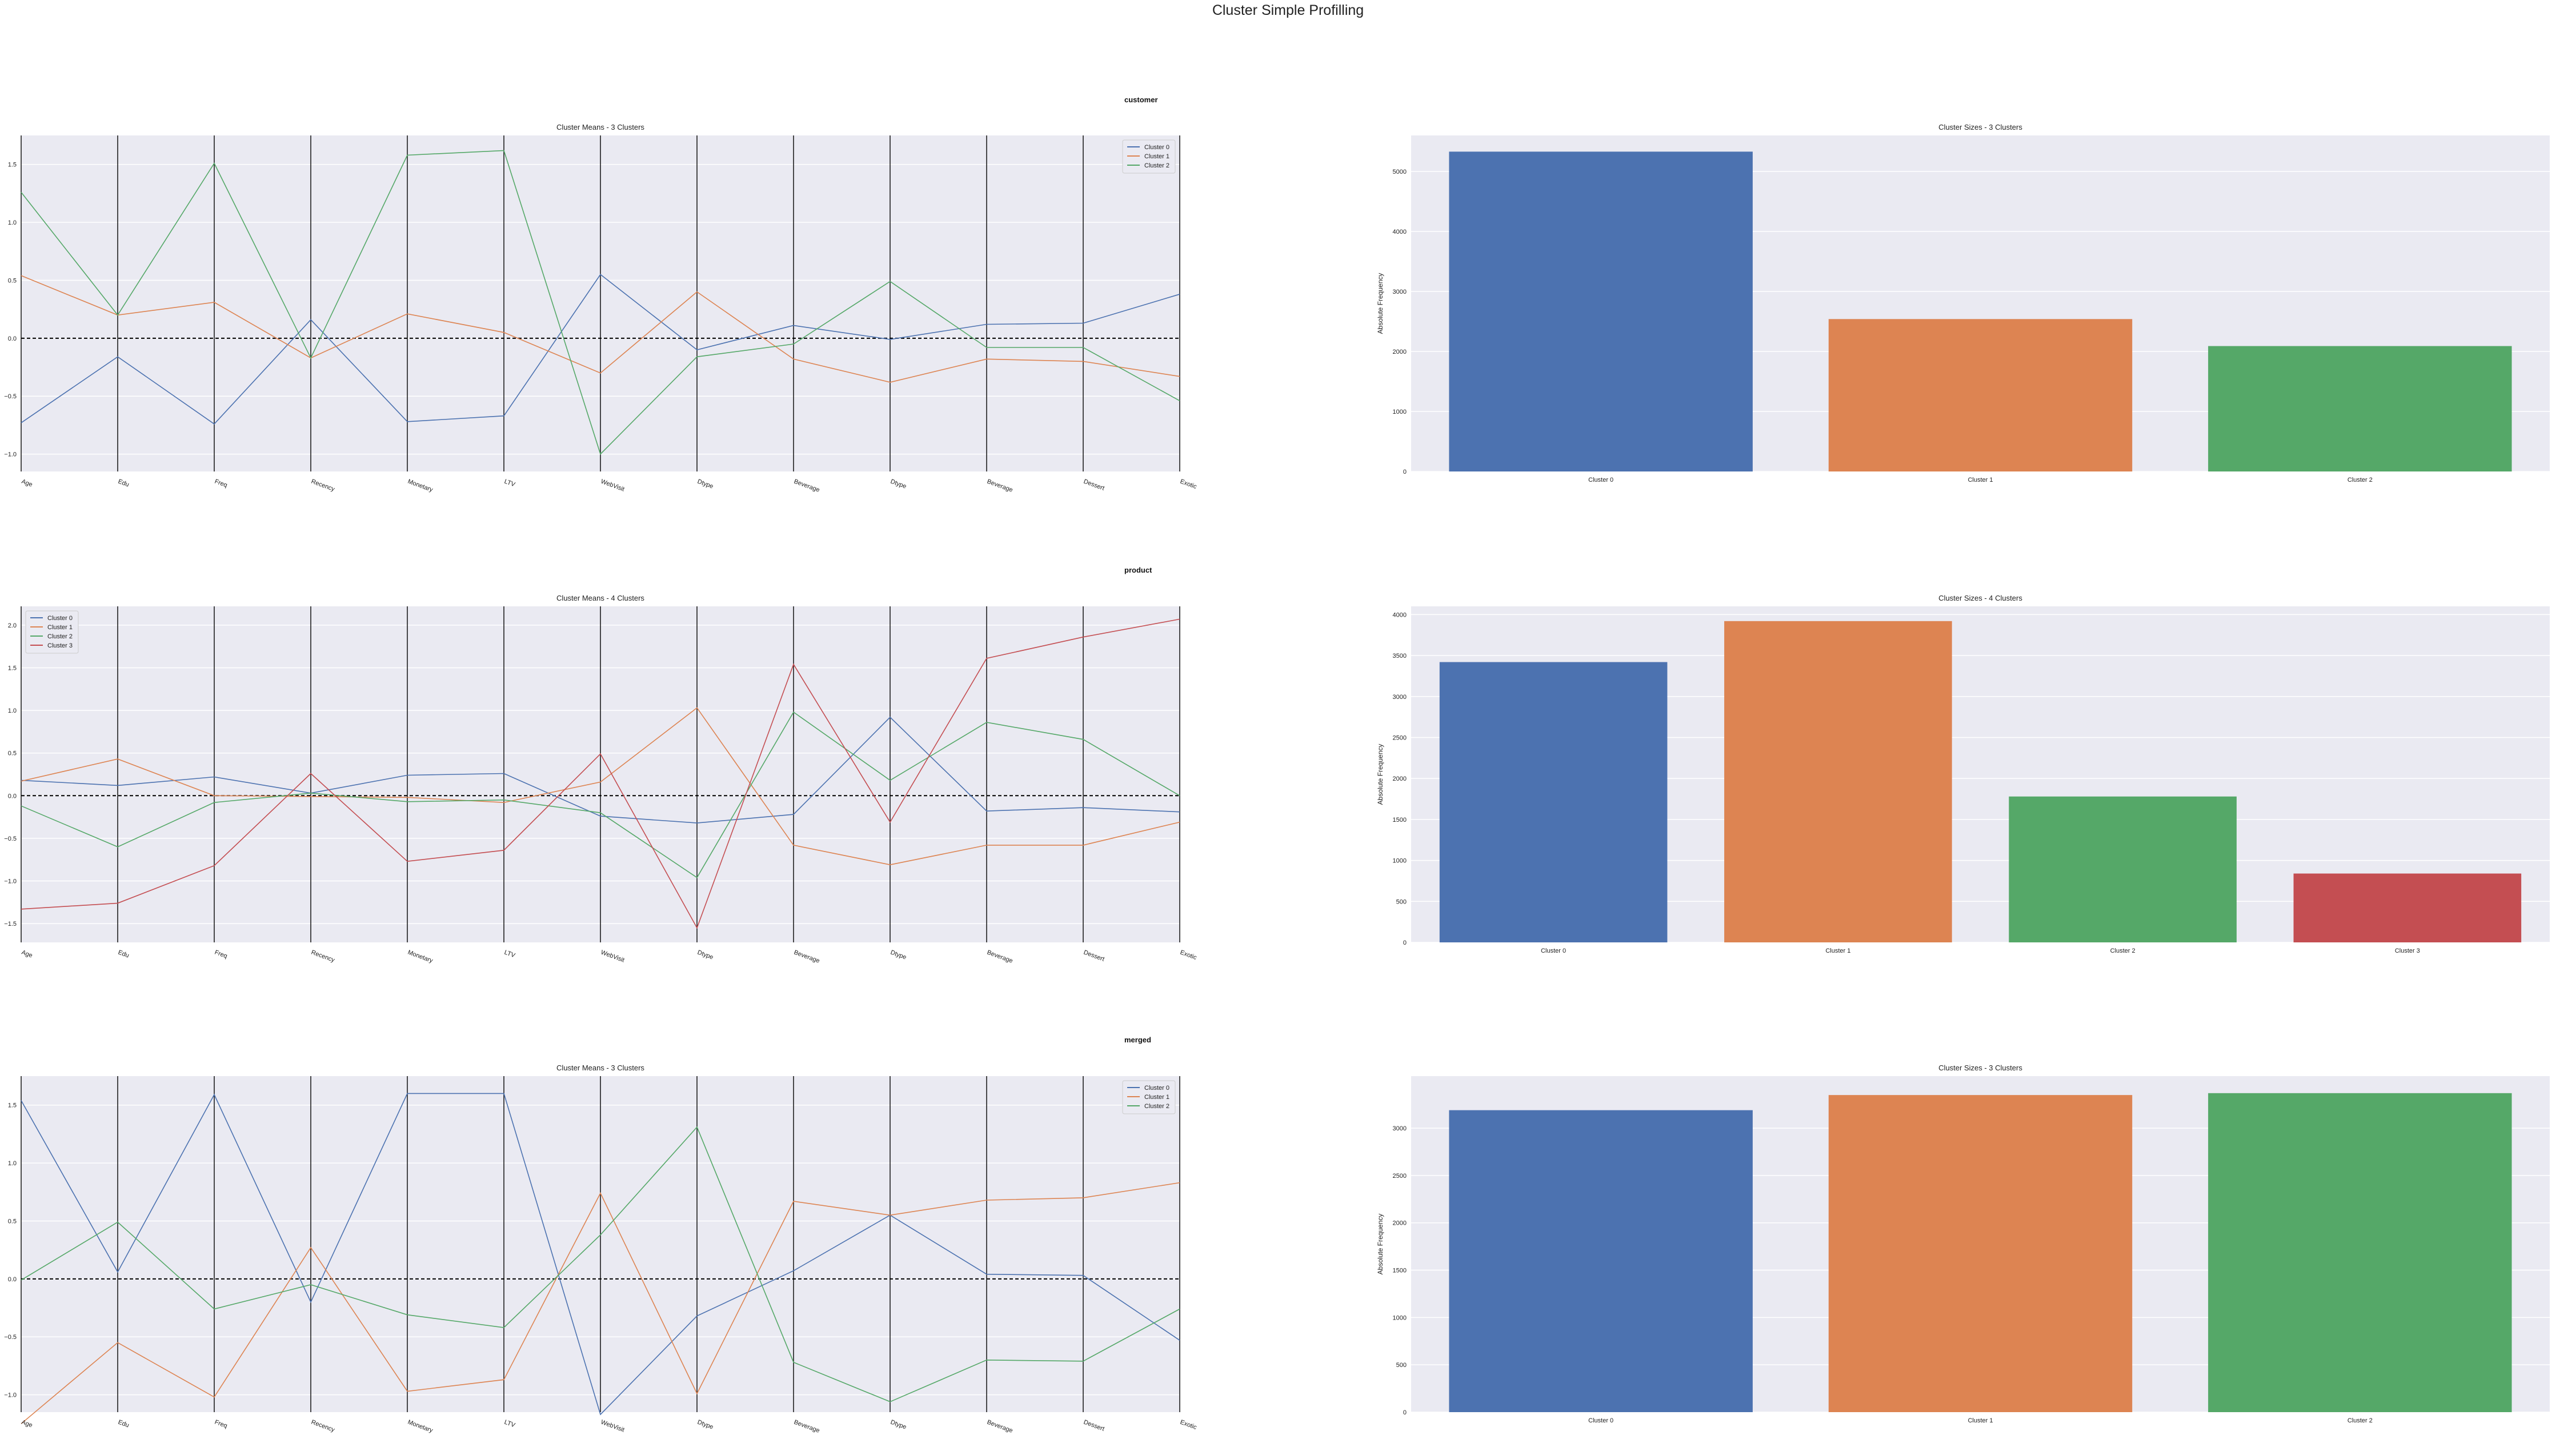  What do you see at coordinates (12, 165) in the screenshot?
I see `line-chart-0-ytick-label: 1.5` at bounding box center [12, 165].